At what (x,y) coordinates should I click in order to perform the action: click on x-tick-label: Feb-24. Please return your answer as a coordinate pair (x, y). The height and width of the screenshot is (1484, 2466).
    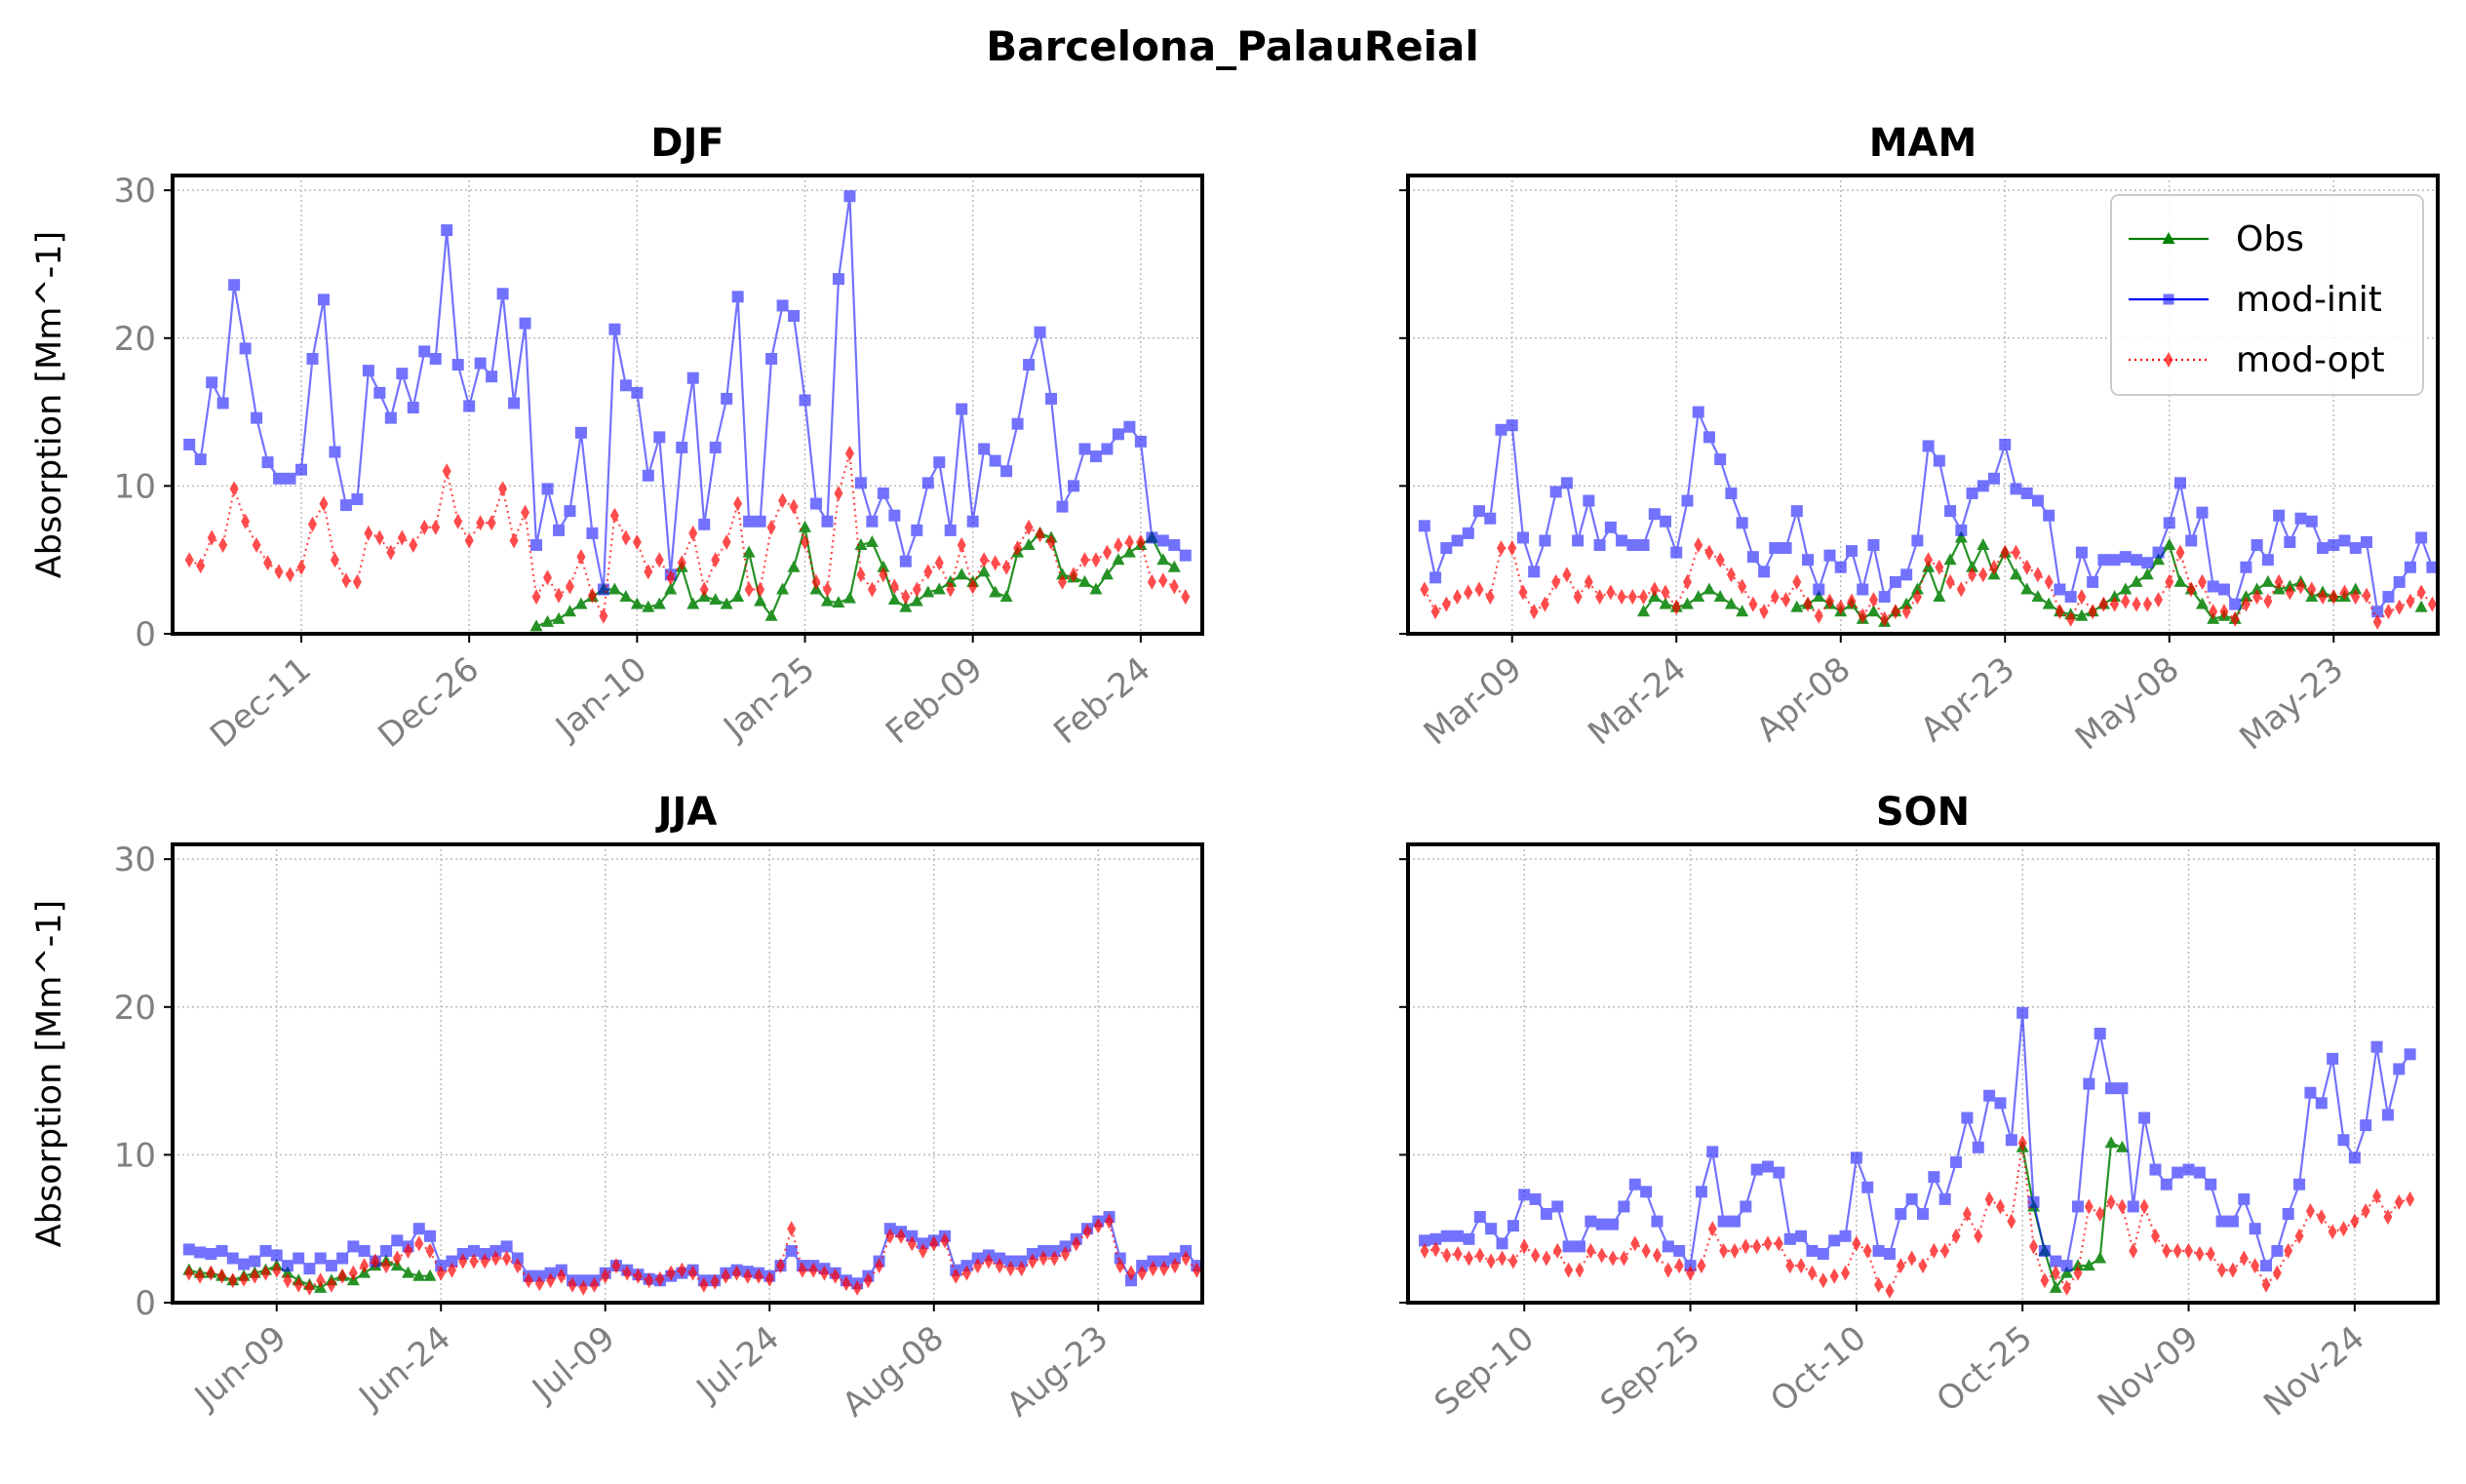
    Looking at the image, I should click on (1101, 700).